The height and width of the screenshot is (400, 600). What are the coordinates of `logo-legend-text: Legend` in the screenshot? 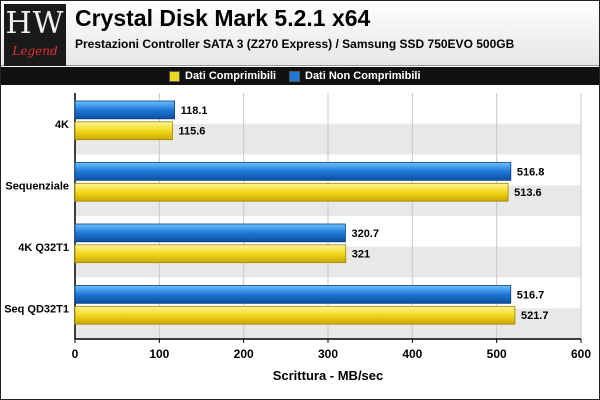 It's located at (35, 51).